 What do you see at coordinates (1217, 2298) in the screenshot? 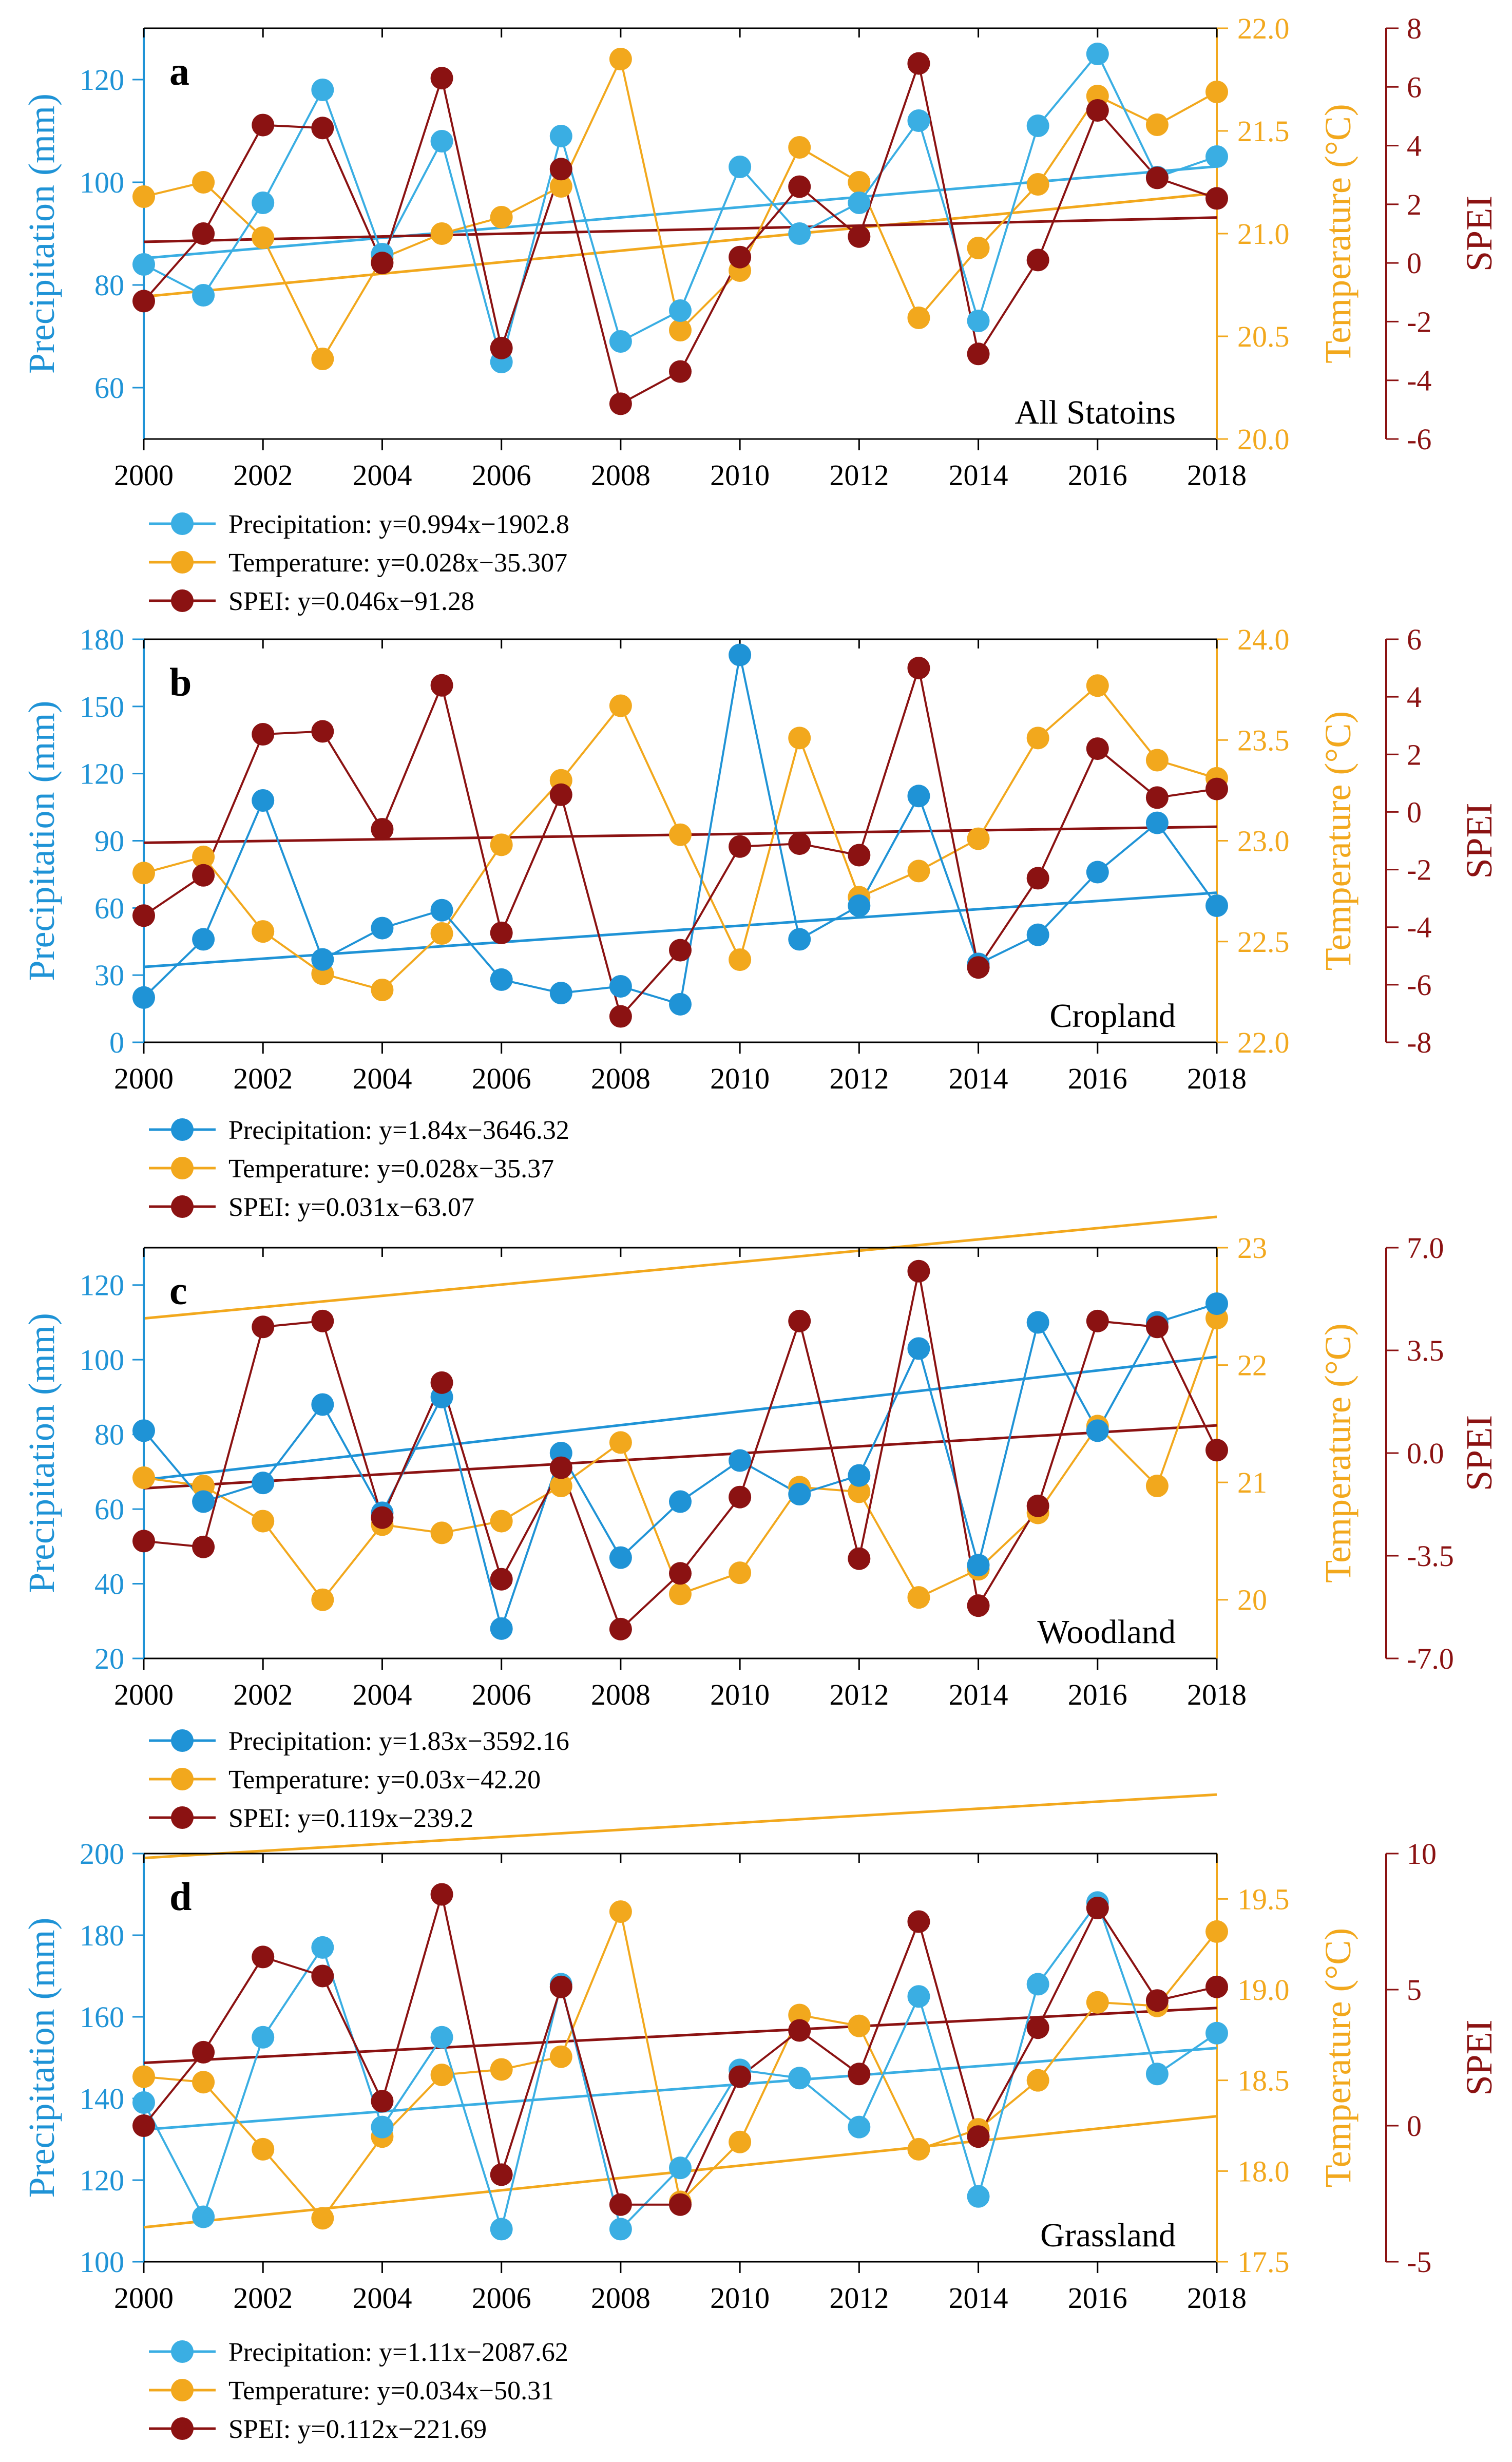
I see `x-tick-label: 2018` at bounding box center [1217, 2298].